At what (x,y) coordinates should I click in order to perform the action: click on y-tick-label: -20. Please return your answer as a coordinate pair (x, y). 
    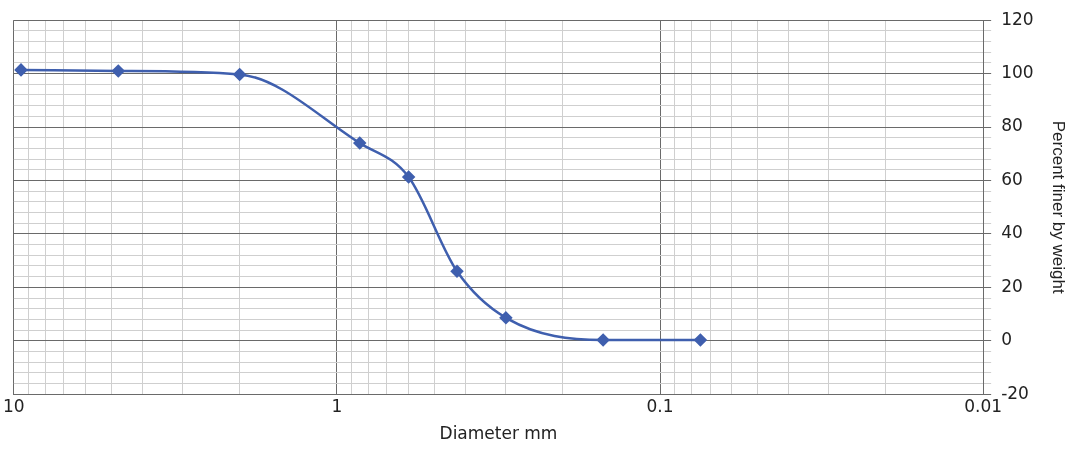
    Looking at the image, I should click on (1015, 392).